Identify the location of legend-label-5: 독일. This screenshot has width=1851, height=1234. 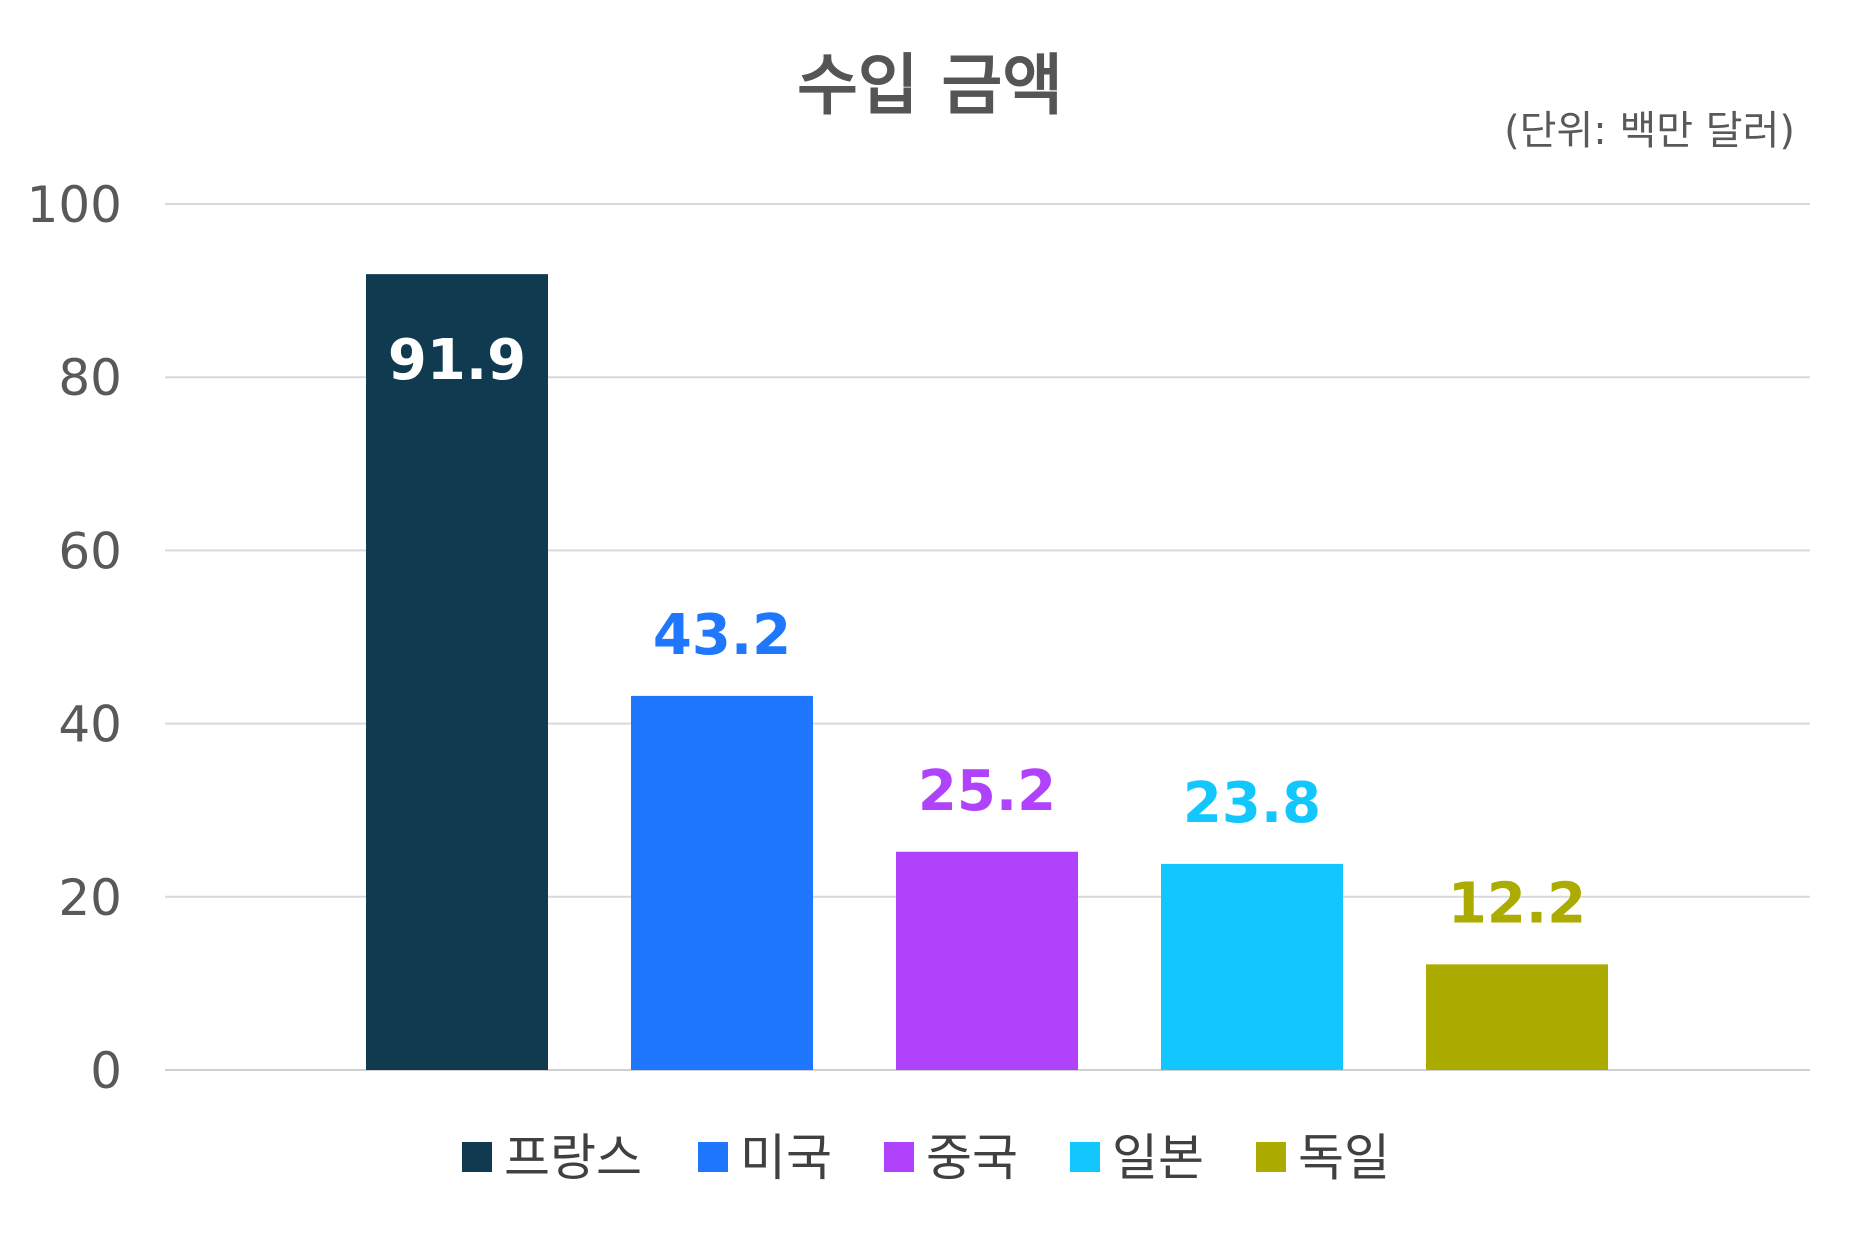
(1344, 1158).